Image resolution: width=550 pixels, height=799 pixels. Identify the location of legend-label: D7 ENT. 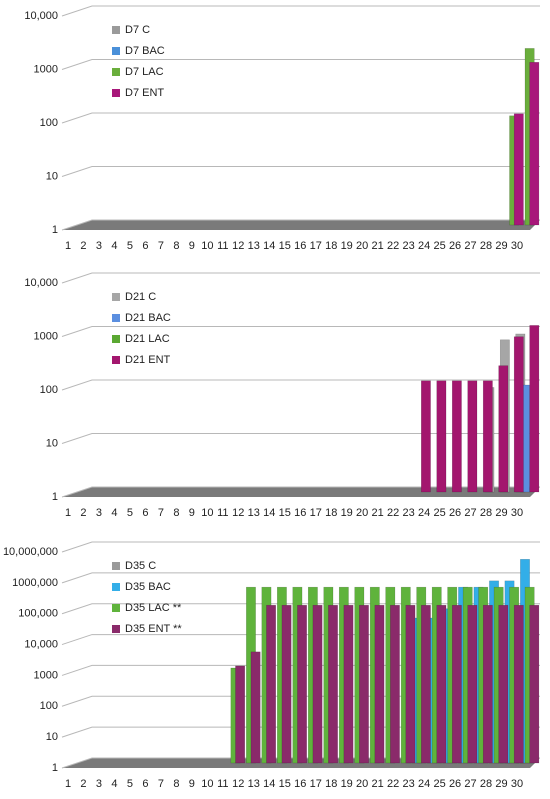
(144, 93).